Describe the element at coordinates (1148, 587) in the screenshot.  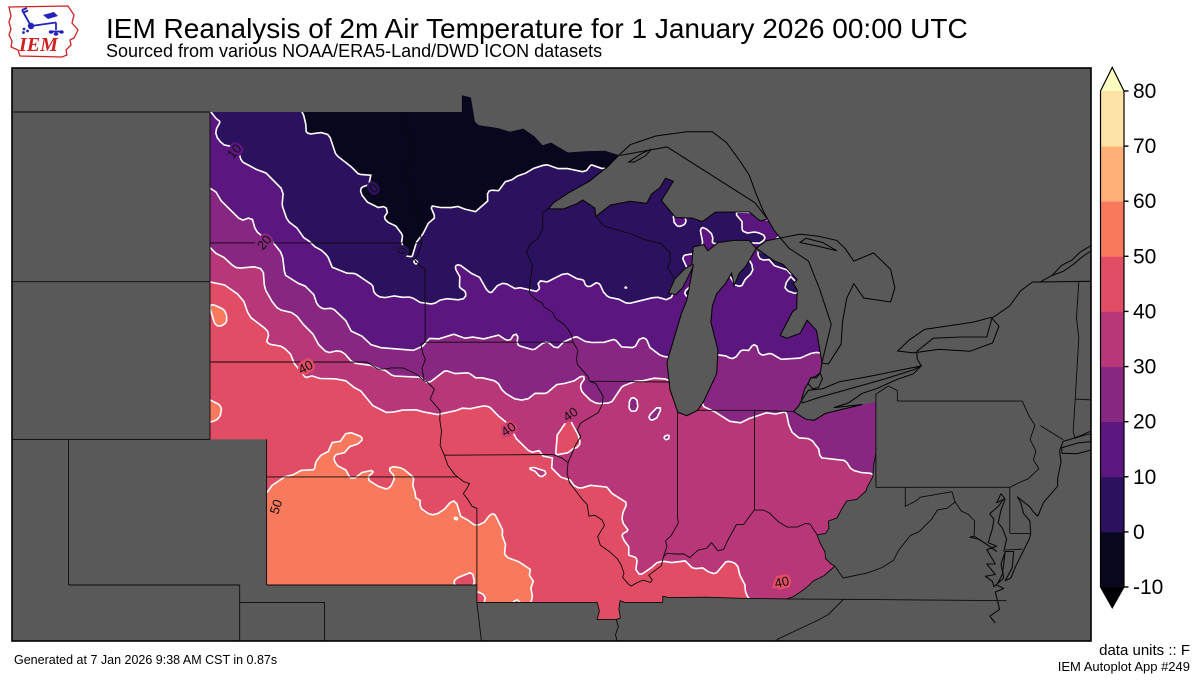
I see `svg-text: -10` at that location.